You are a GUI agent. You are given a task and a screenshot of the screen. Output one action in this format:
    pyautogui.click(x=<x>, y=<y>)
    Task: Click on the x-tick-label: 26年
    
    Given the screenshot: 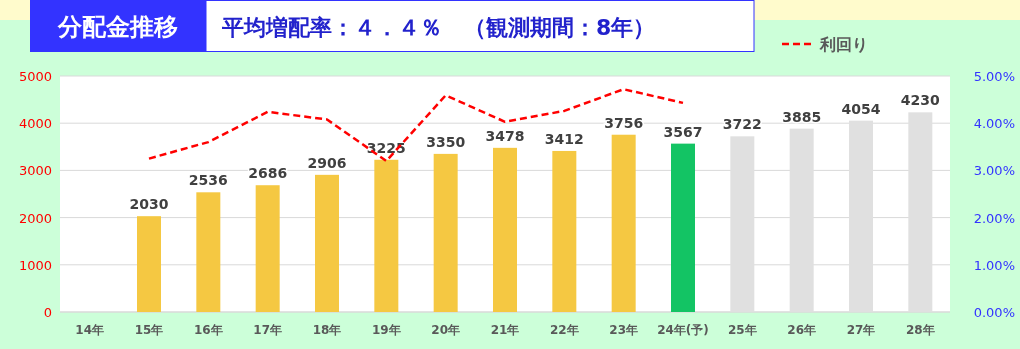 What is the action you would take?
    pyautogui.click(x=802, y=330)
    